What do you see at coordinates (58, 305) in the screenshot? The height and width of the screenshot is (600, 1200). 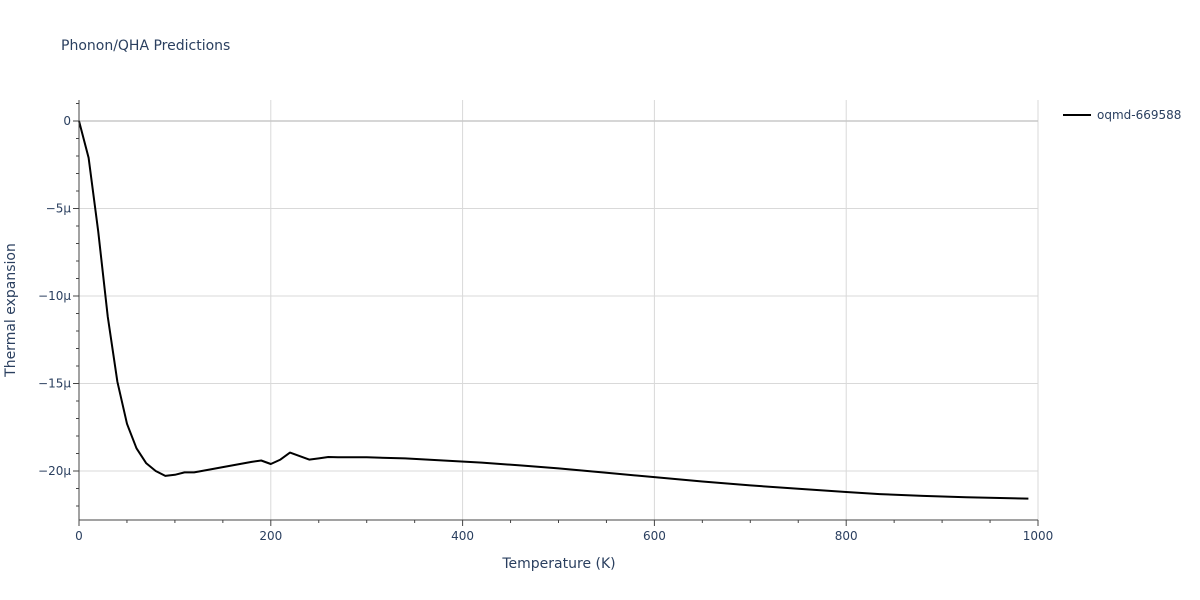 I see `y-axis-ticks: 0 −5μ −10μ −15μ −20μ` at bounding box center [58, 305].